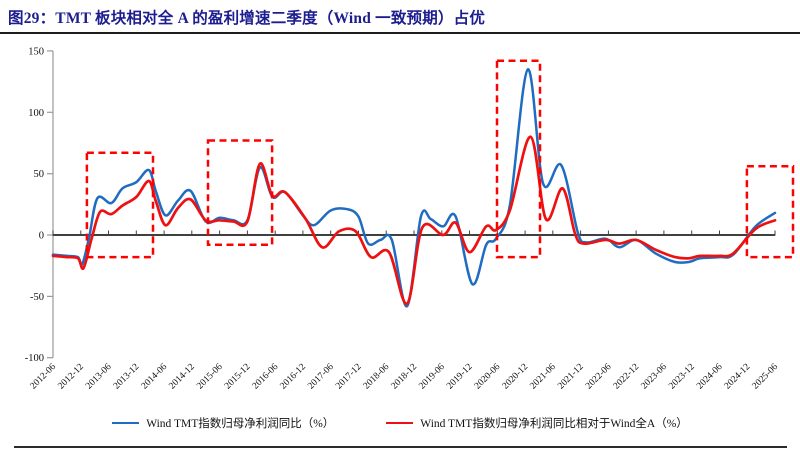  Describe the element at coordinates (738, 377) in the screenshot. I see `x-tick-label: 2024-12` at that location.